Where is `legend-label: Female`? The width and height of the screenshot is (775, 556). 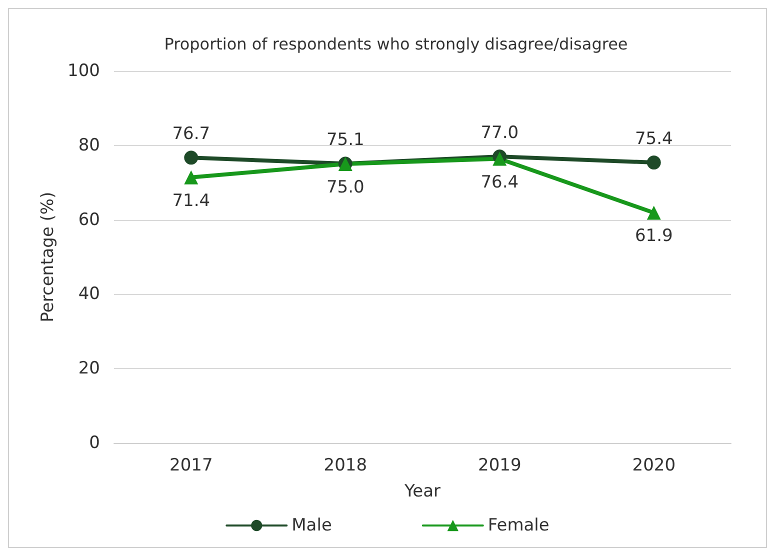 legend-label: Female is located at coordinates (519, 526).